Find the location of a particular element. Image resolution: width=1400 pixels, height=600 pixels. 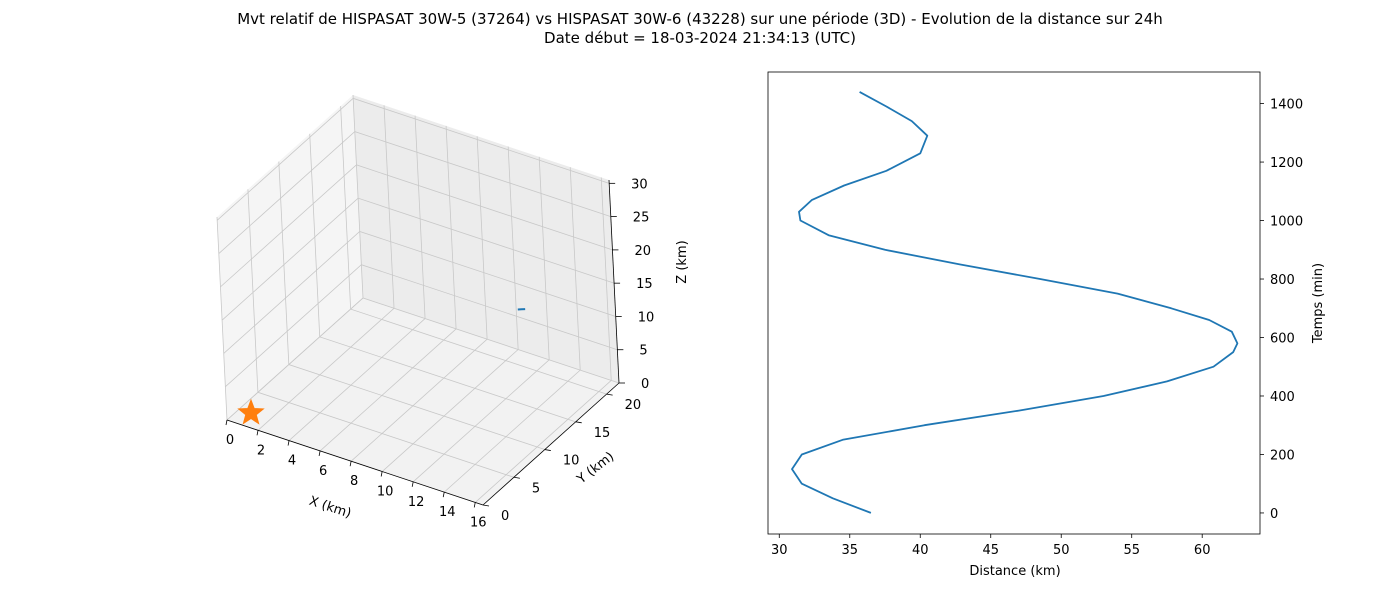

x-tick-label: 10 is located at coordinates (385, 492).